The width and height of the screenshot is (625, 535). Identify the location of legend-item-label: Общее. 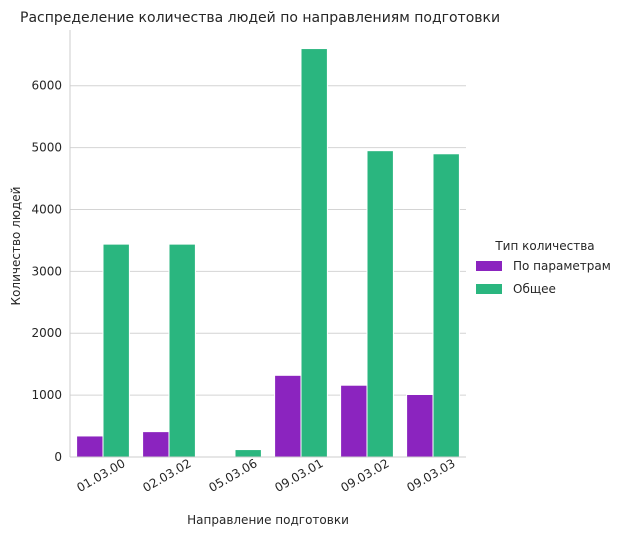
(534, 289).